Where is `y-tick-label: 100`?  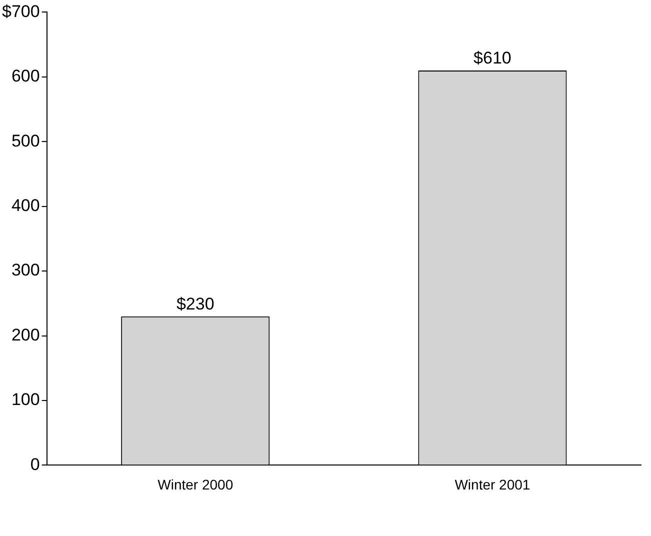
y-tick-label: 100 is located at coordinates (25, 400).